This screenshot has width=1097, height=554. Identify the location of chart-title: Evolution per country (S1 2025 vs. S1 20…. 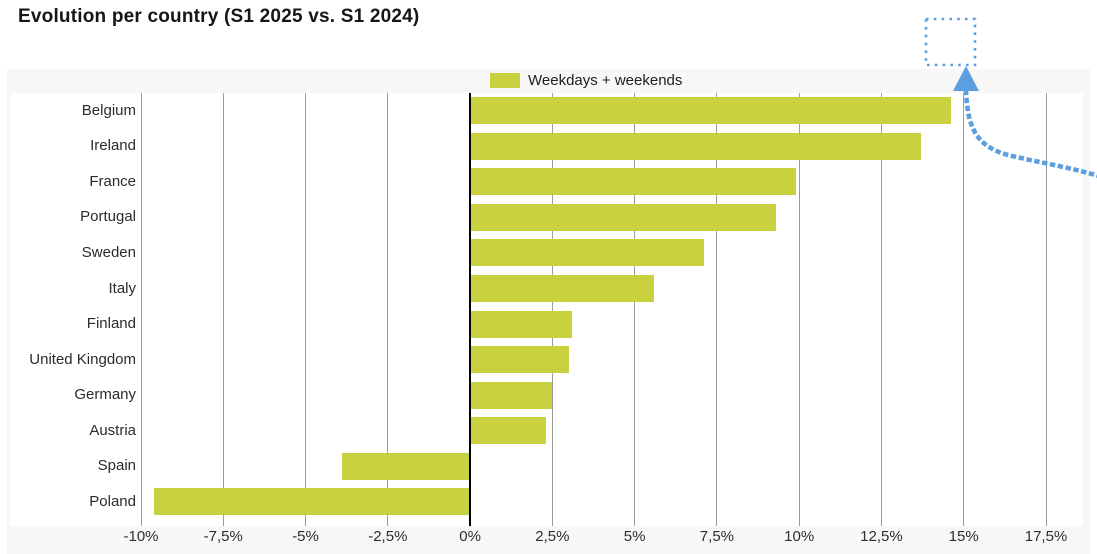
(219, 16).